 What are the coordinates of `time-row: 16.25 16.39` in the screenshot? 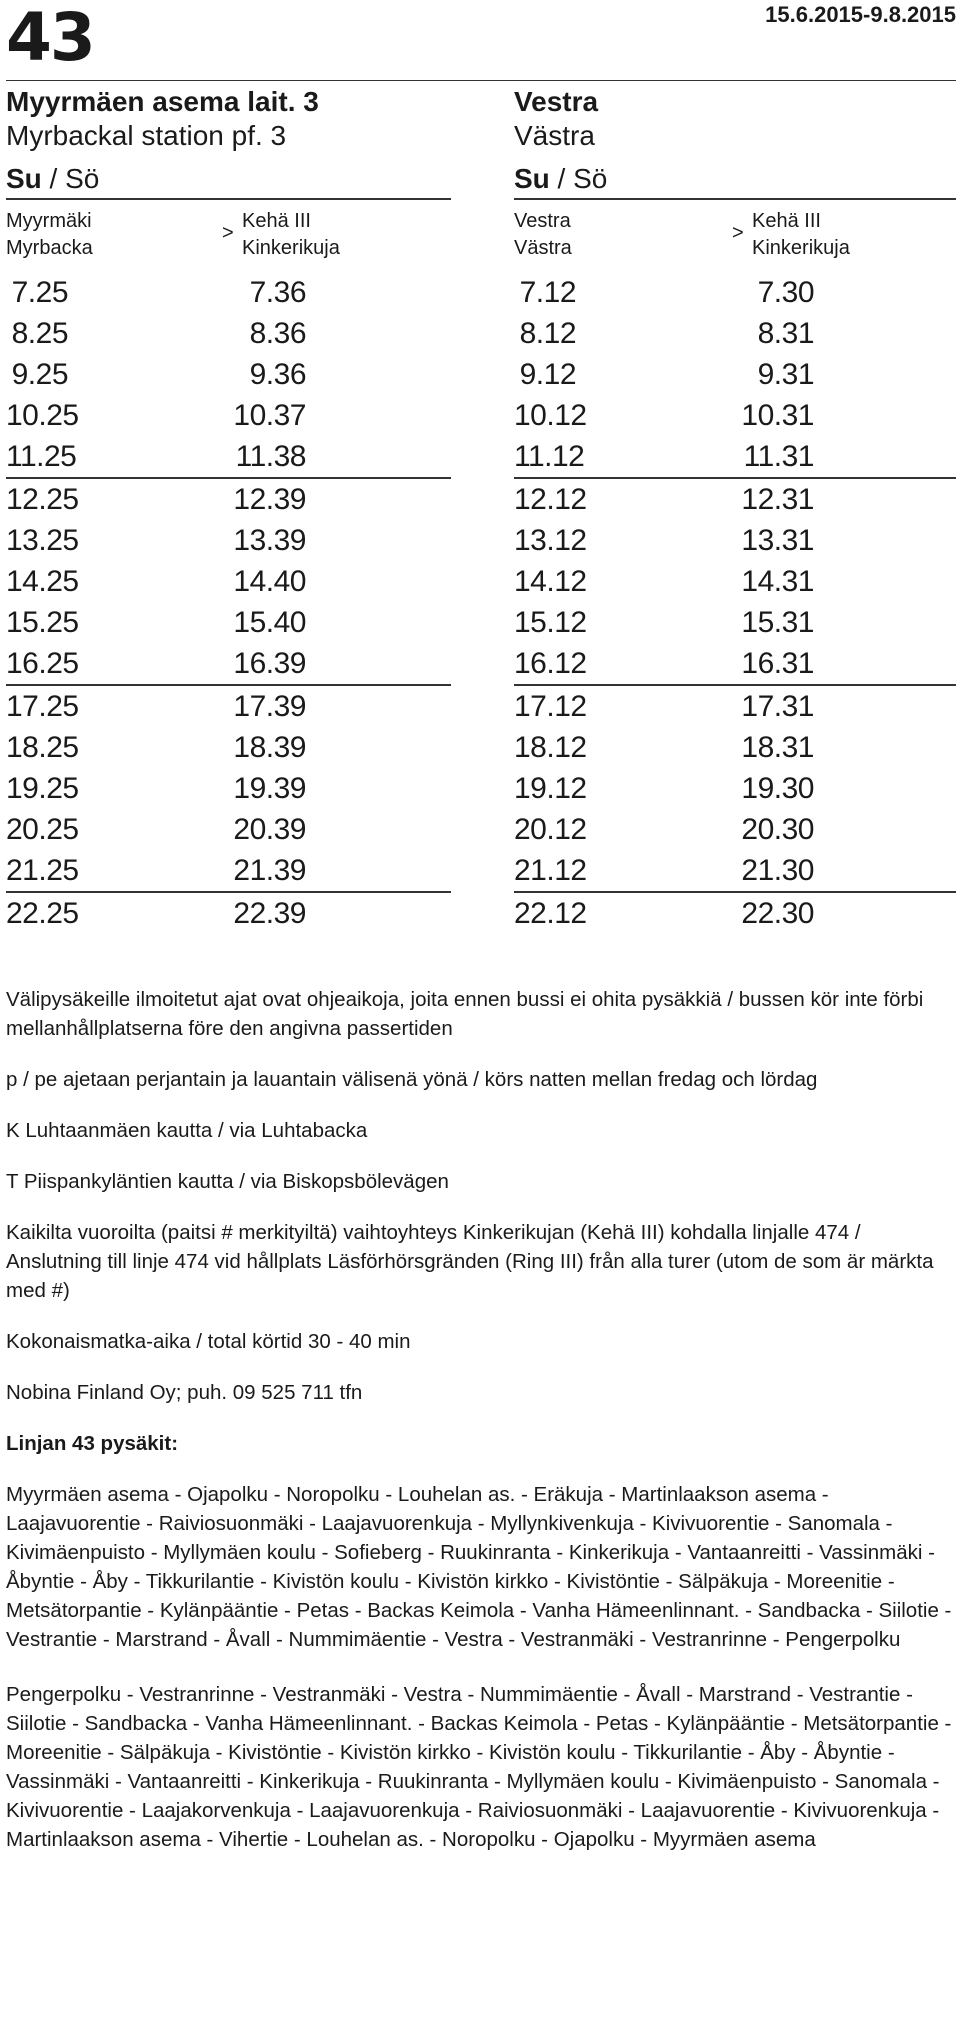 It's located at (228, 664).